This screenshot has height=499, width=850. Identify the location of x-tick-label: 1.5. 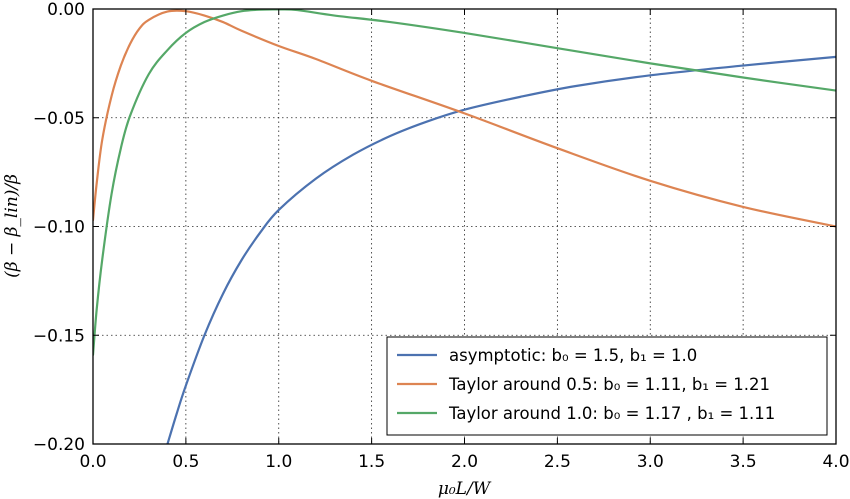
(371, 462).